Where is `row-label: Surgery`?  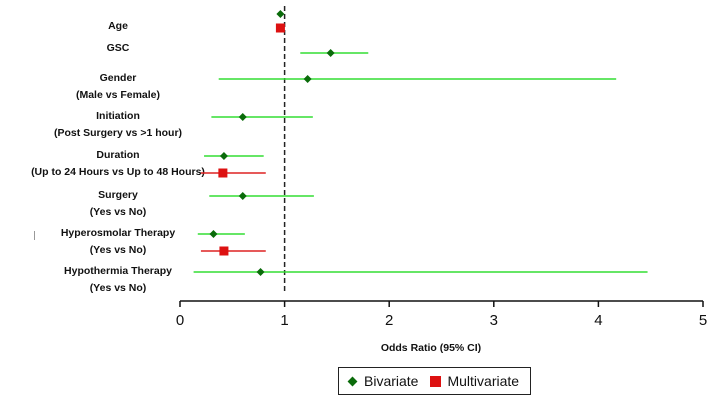
row-label: Surgery is located at coordinates (118, 195).